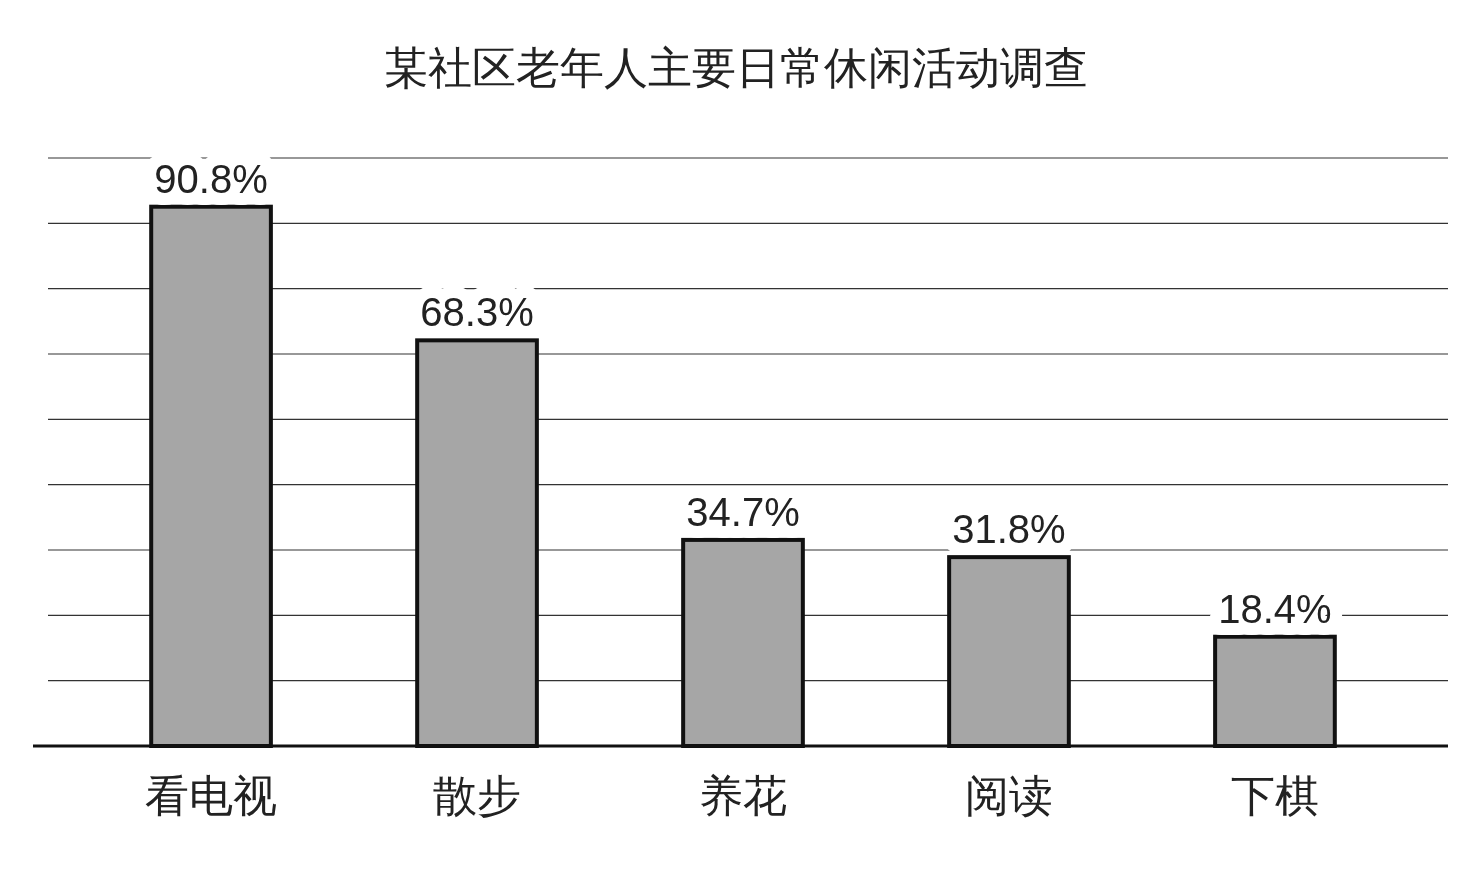  What do you see at coordinates (735, 67) in the screenshot?
I see `chart-title: 某社区老年人主要日常休闲活动调查` at bounding box center [735, 67].